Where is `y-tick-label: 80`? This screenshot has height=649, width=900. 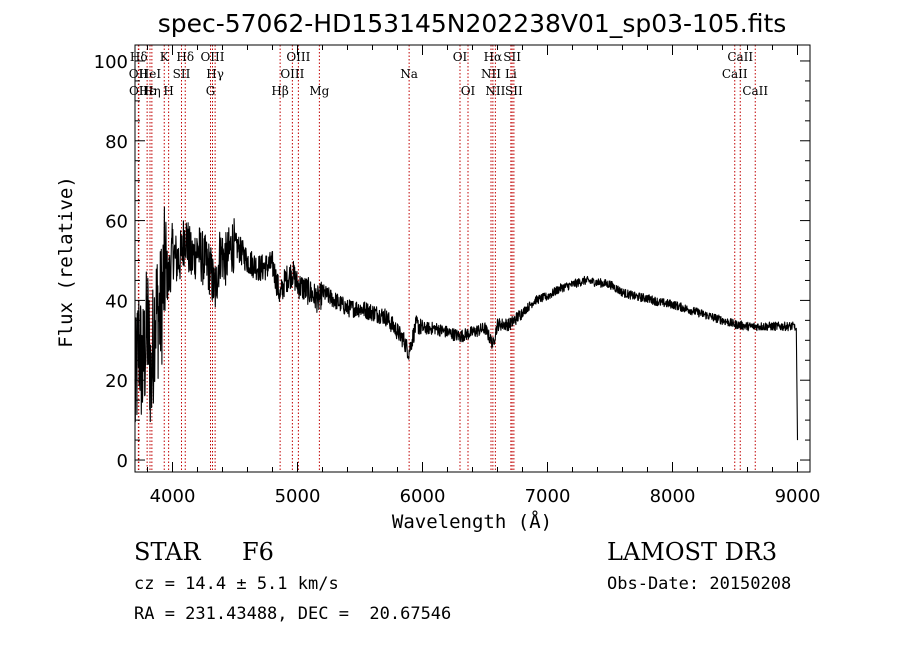
y-tick-label: 80 is located at coordinates (116, 142).